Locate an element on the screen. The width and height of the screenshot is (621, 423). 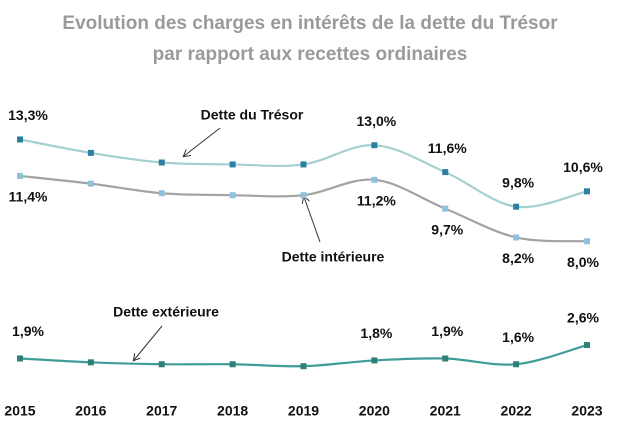
data-label: 9,8% is located at coordinates (518, 182).